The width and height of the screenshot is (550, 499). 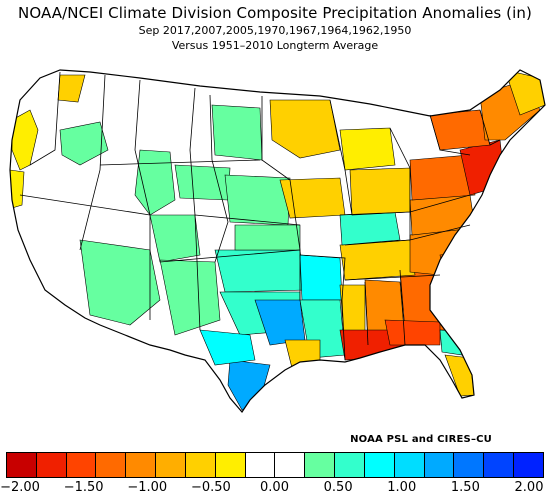 I want to click on region-nebraska-green, so click(x=257, y=200).